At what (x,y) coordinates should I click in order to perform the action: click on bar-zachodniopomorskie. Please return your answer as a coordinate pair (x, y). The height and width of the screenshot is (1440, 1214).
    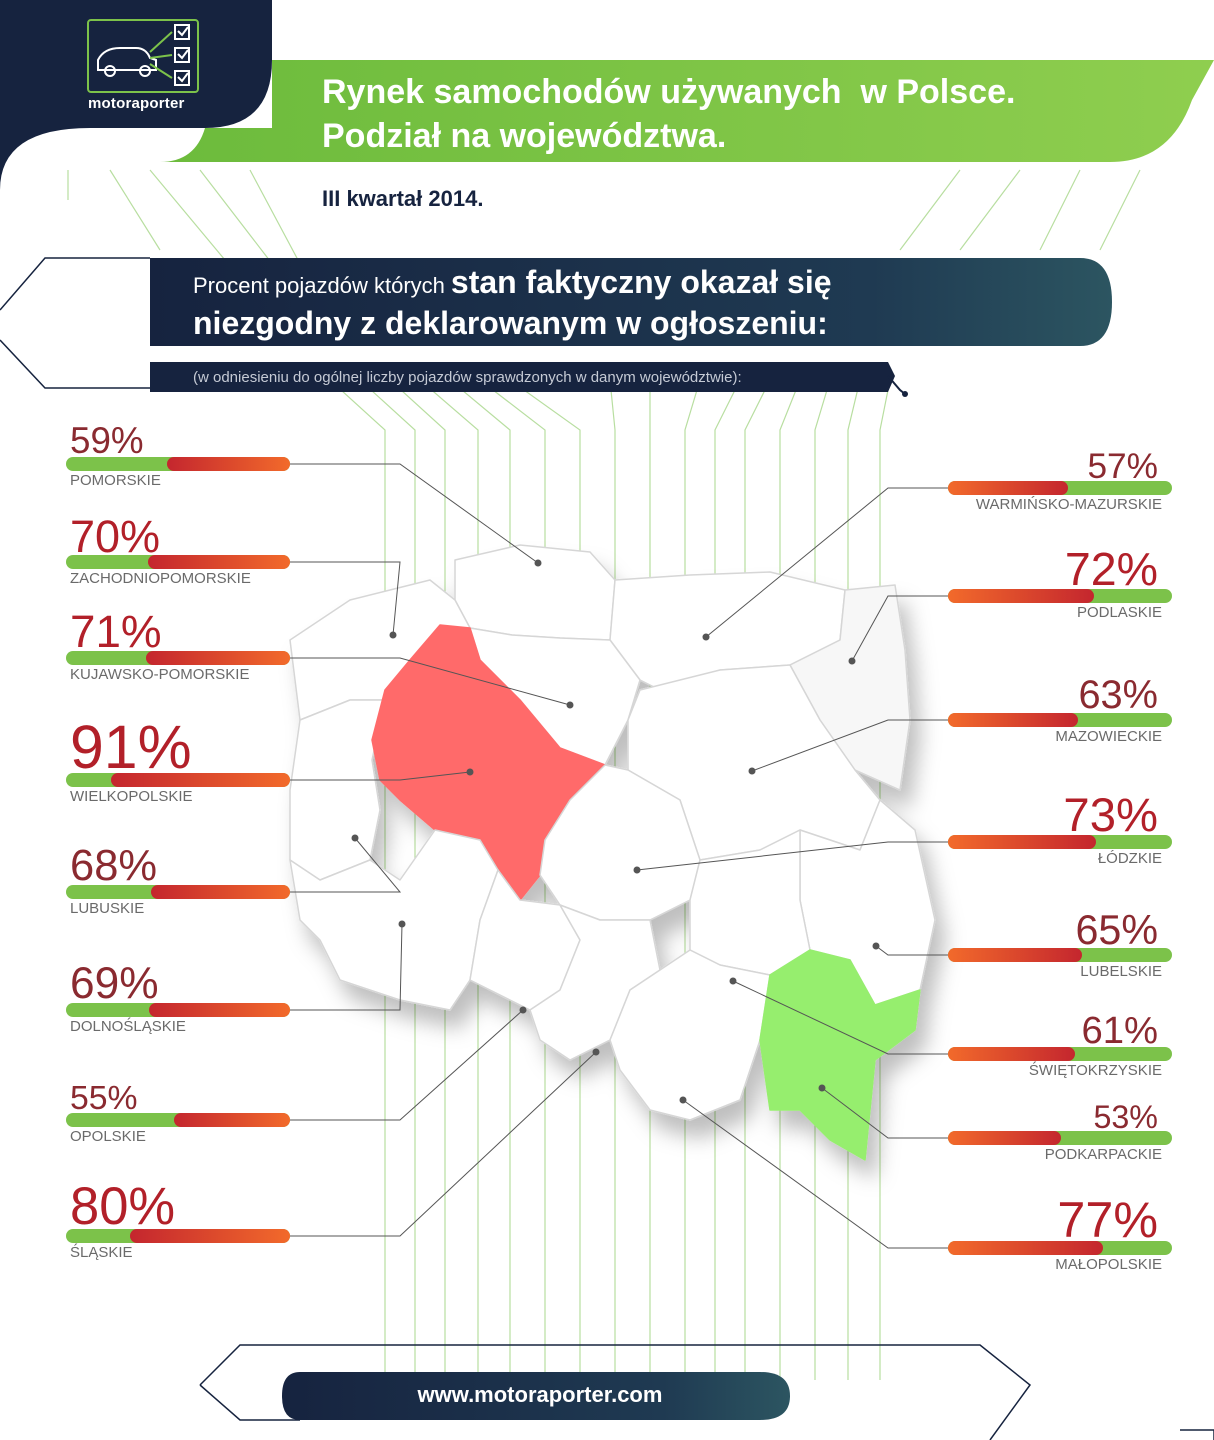
    Looking at the image, I should click on (219, 562).